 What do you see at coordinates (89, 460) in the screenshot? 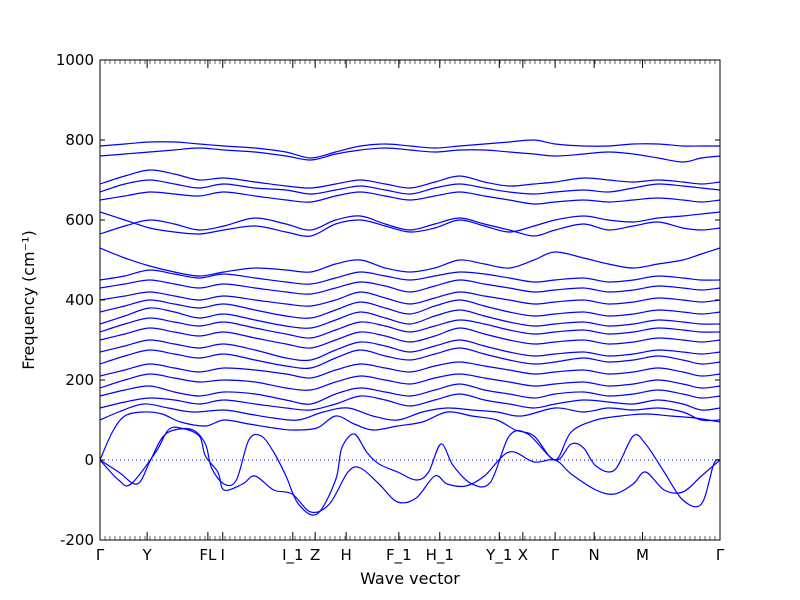
I see `y-tick-label: 0` at bounding box center [89, 460].